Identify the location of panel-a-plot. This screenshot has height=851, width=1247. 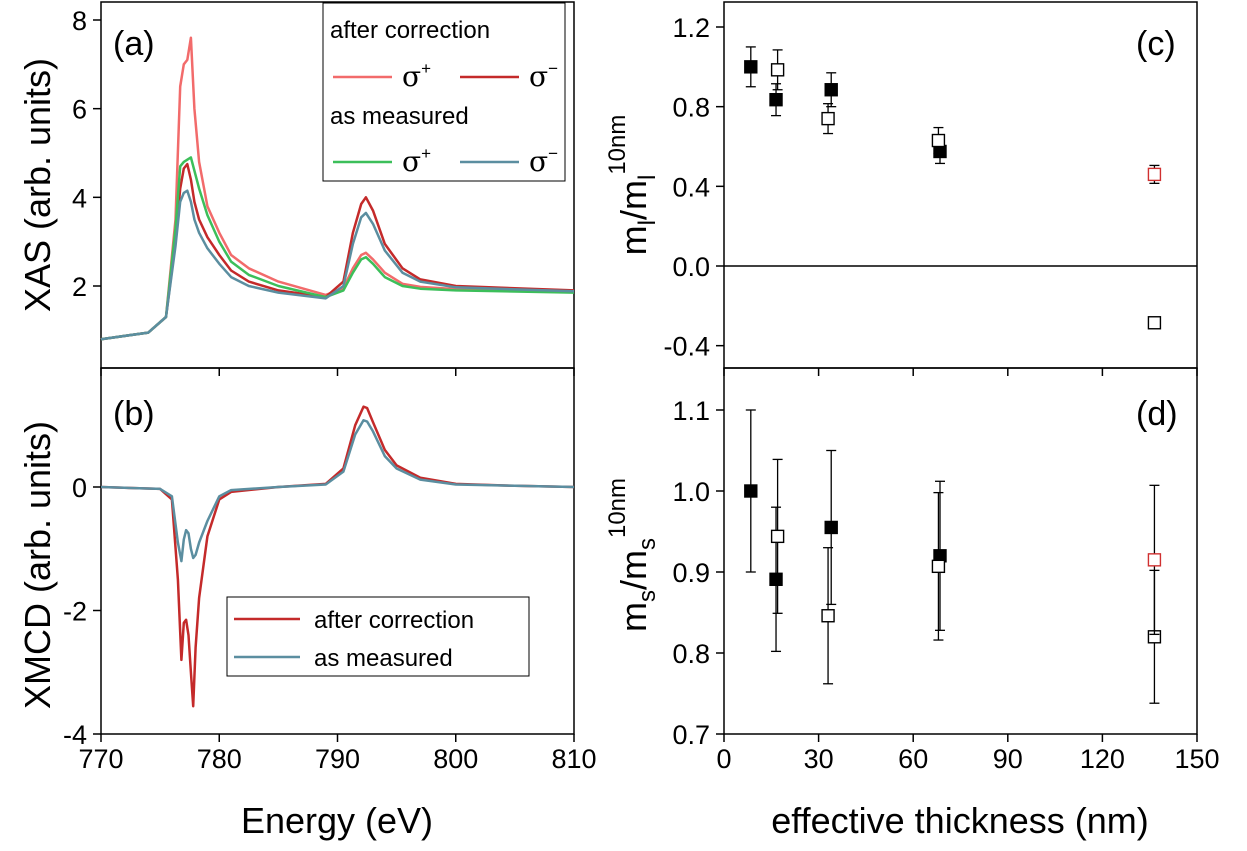
(337, 188).